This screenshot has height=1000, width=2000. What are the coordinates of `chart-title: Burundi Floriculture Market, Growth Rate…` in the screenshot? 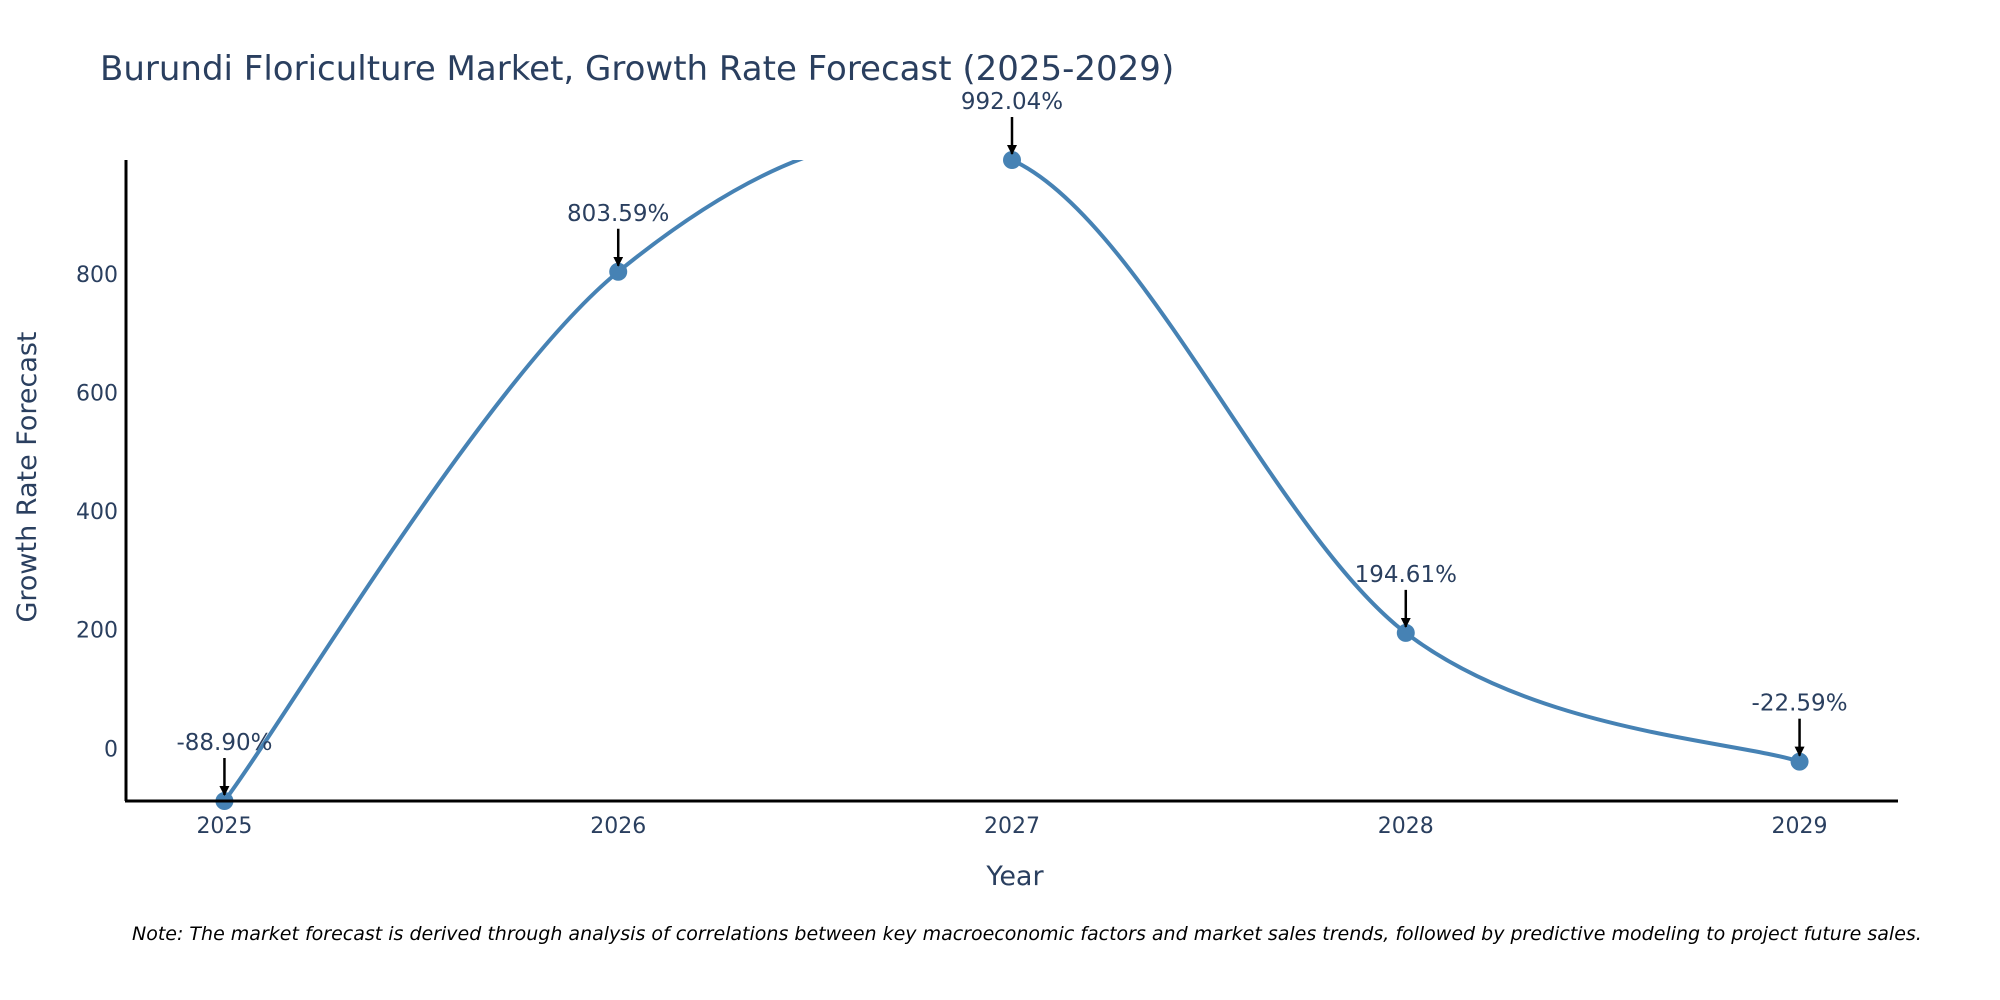 It's located at (637, 69).